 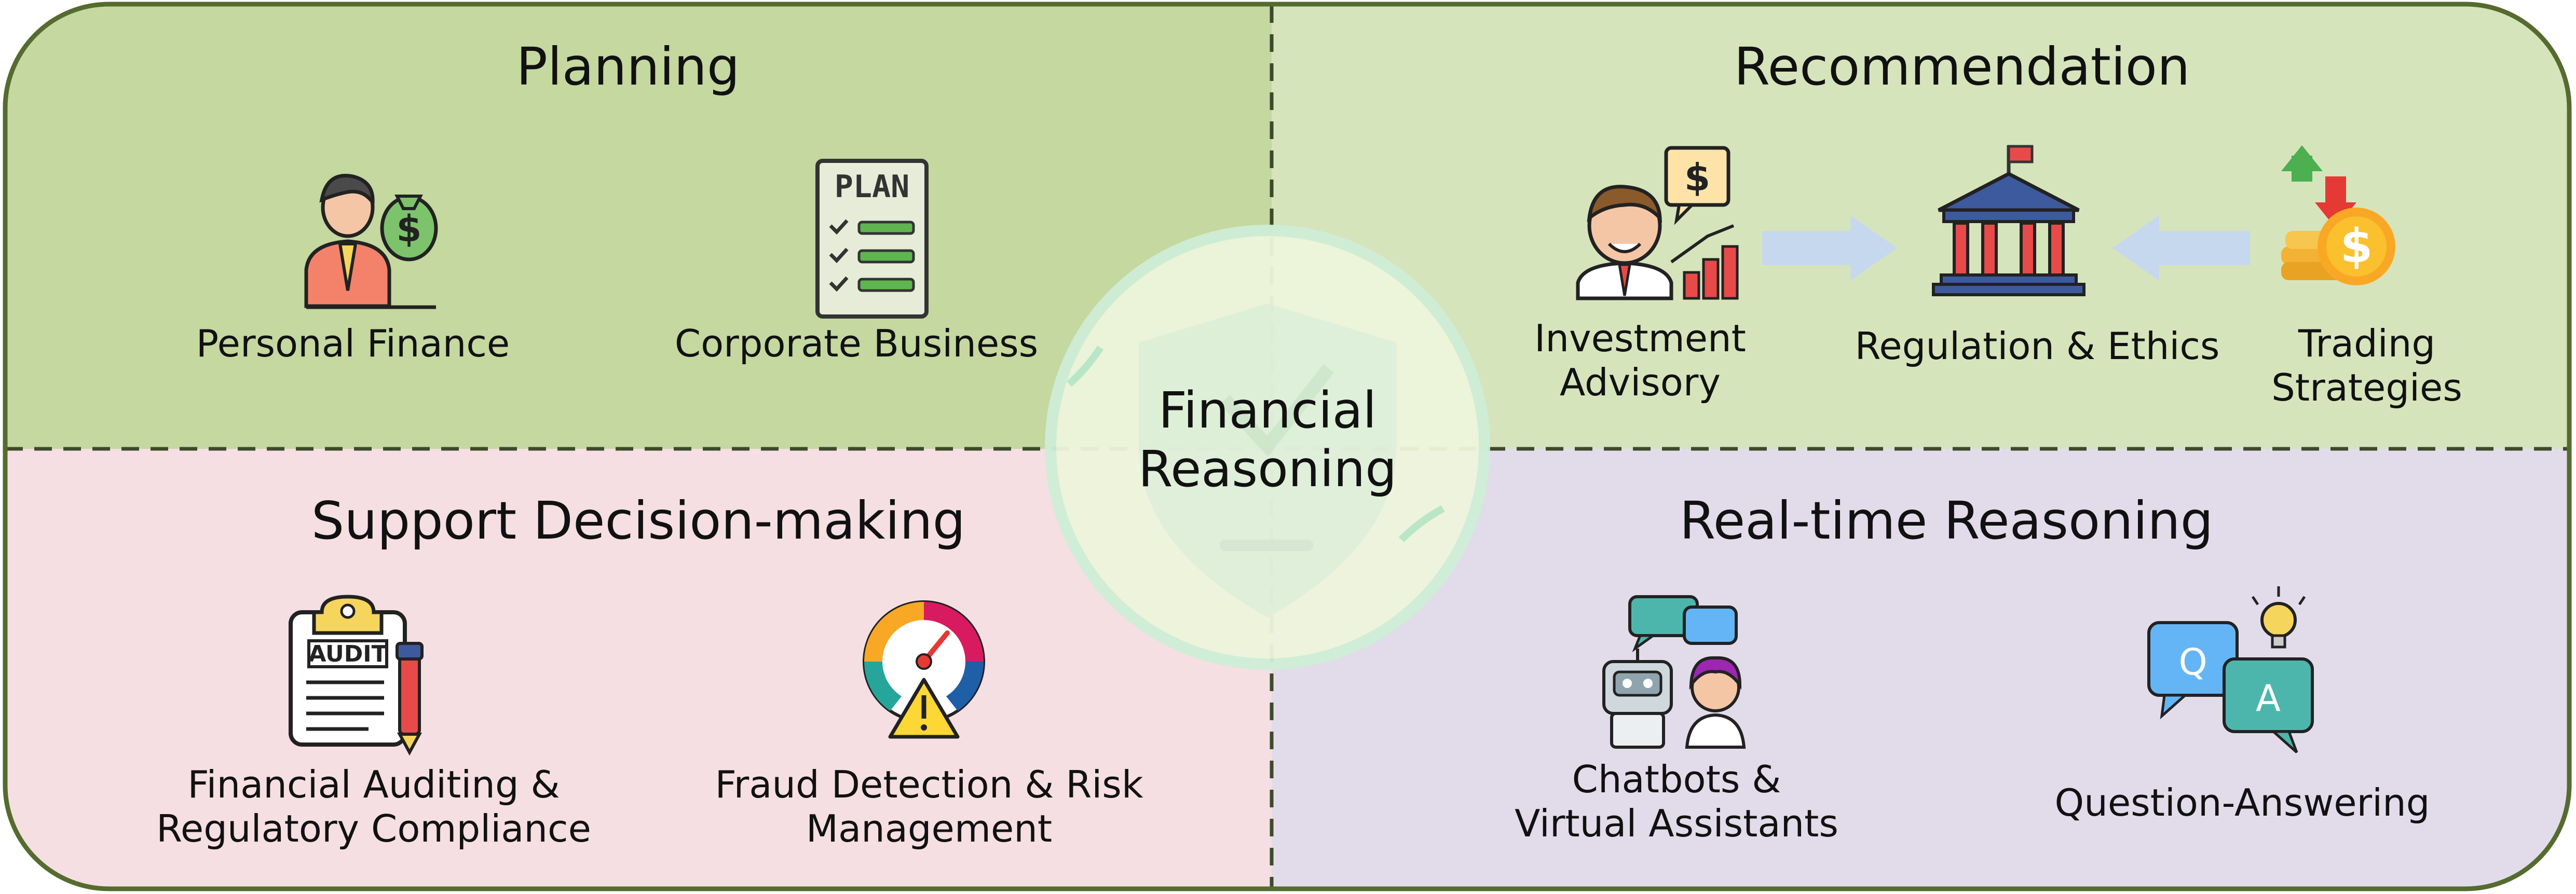 I want to click on chatbot-assistant-icon, so click(x=1674, y=672).